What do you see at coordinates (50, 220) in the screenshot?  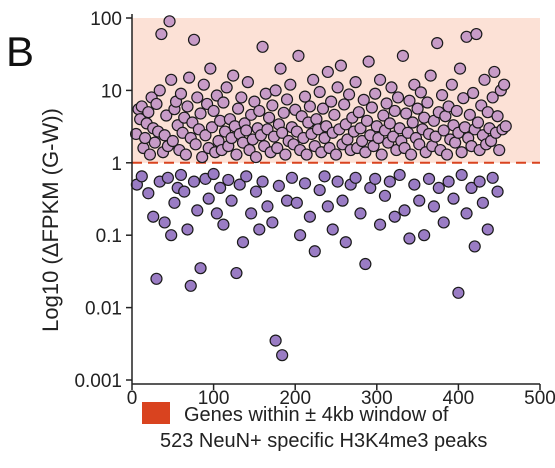 I see `y-axis-label: Log10 (ΔFPKM (G-W))` at bounding box center [50, 220].